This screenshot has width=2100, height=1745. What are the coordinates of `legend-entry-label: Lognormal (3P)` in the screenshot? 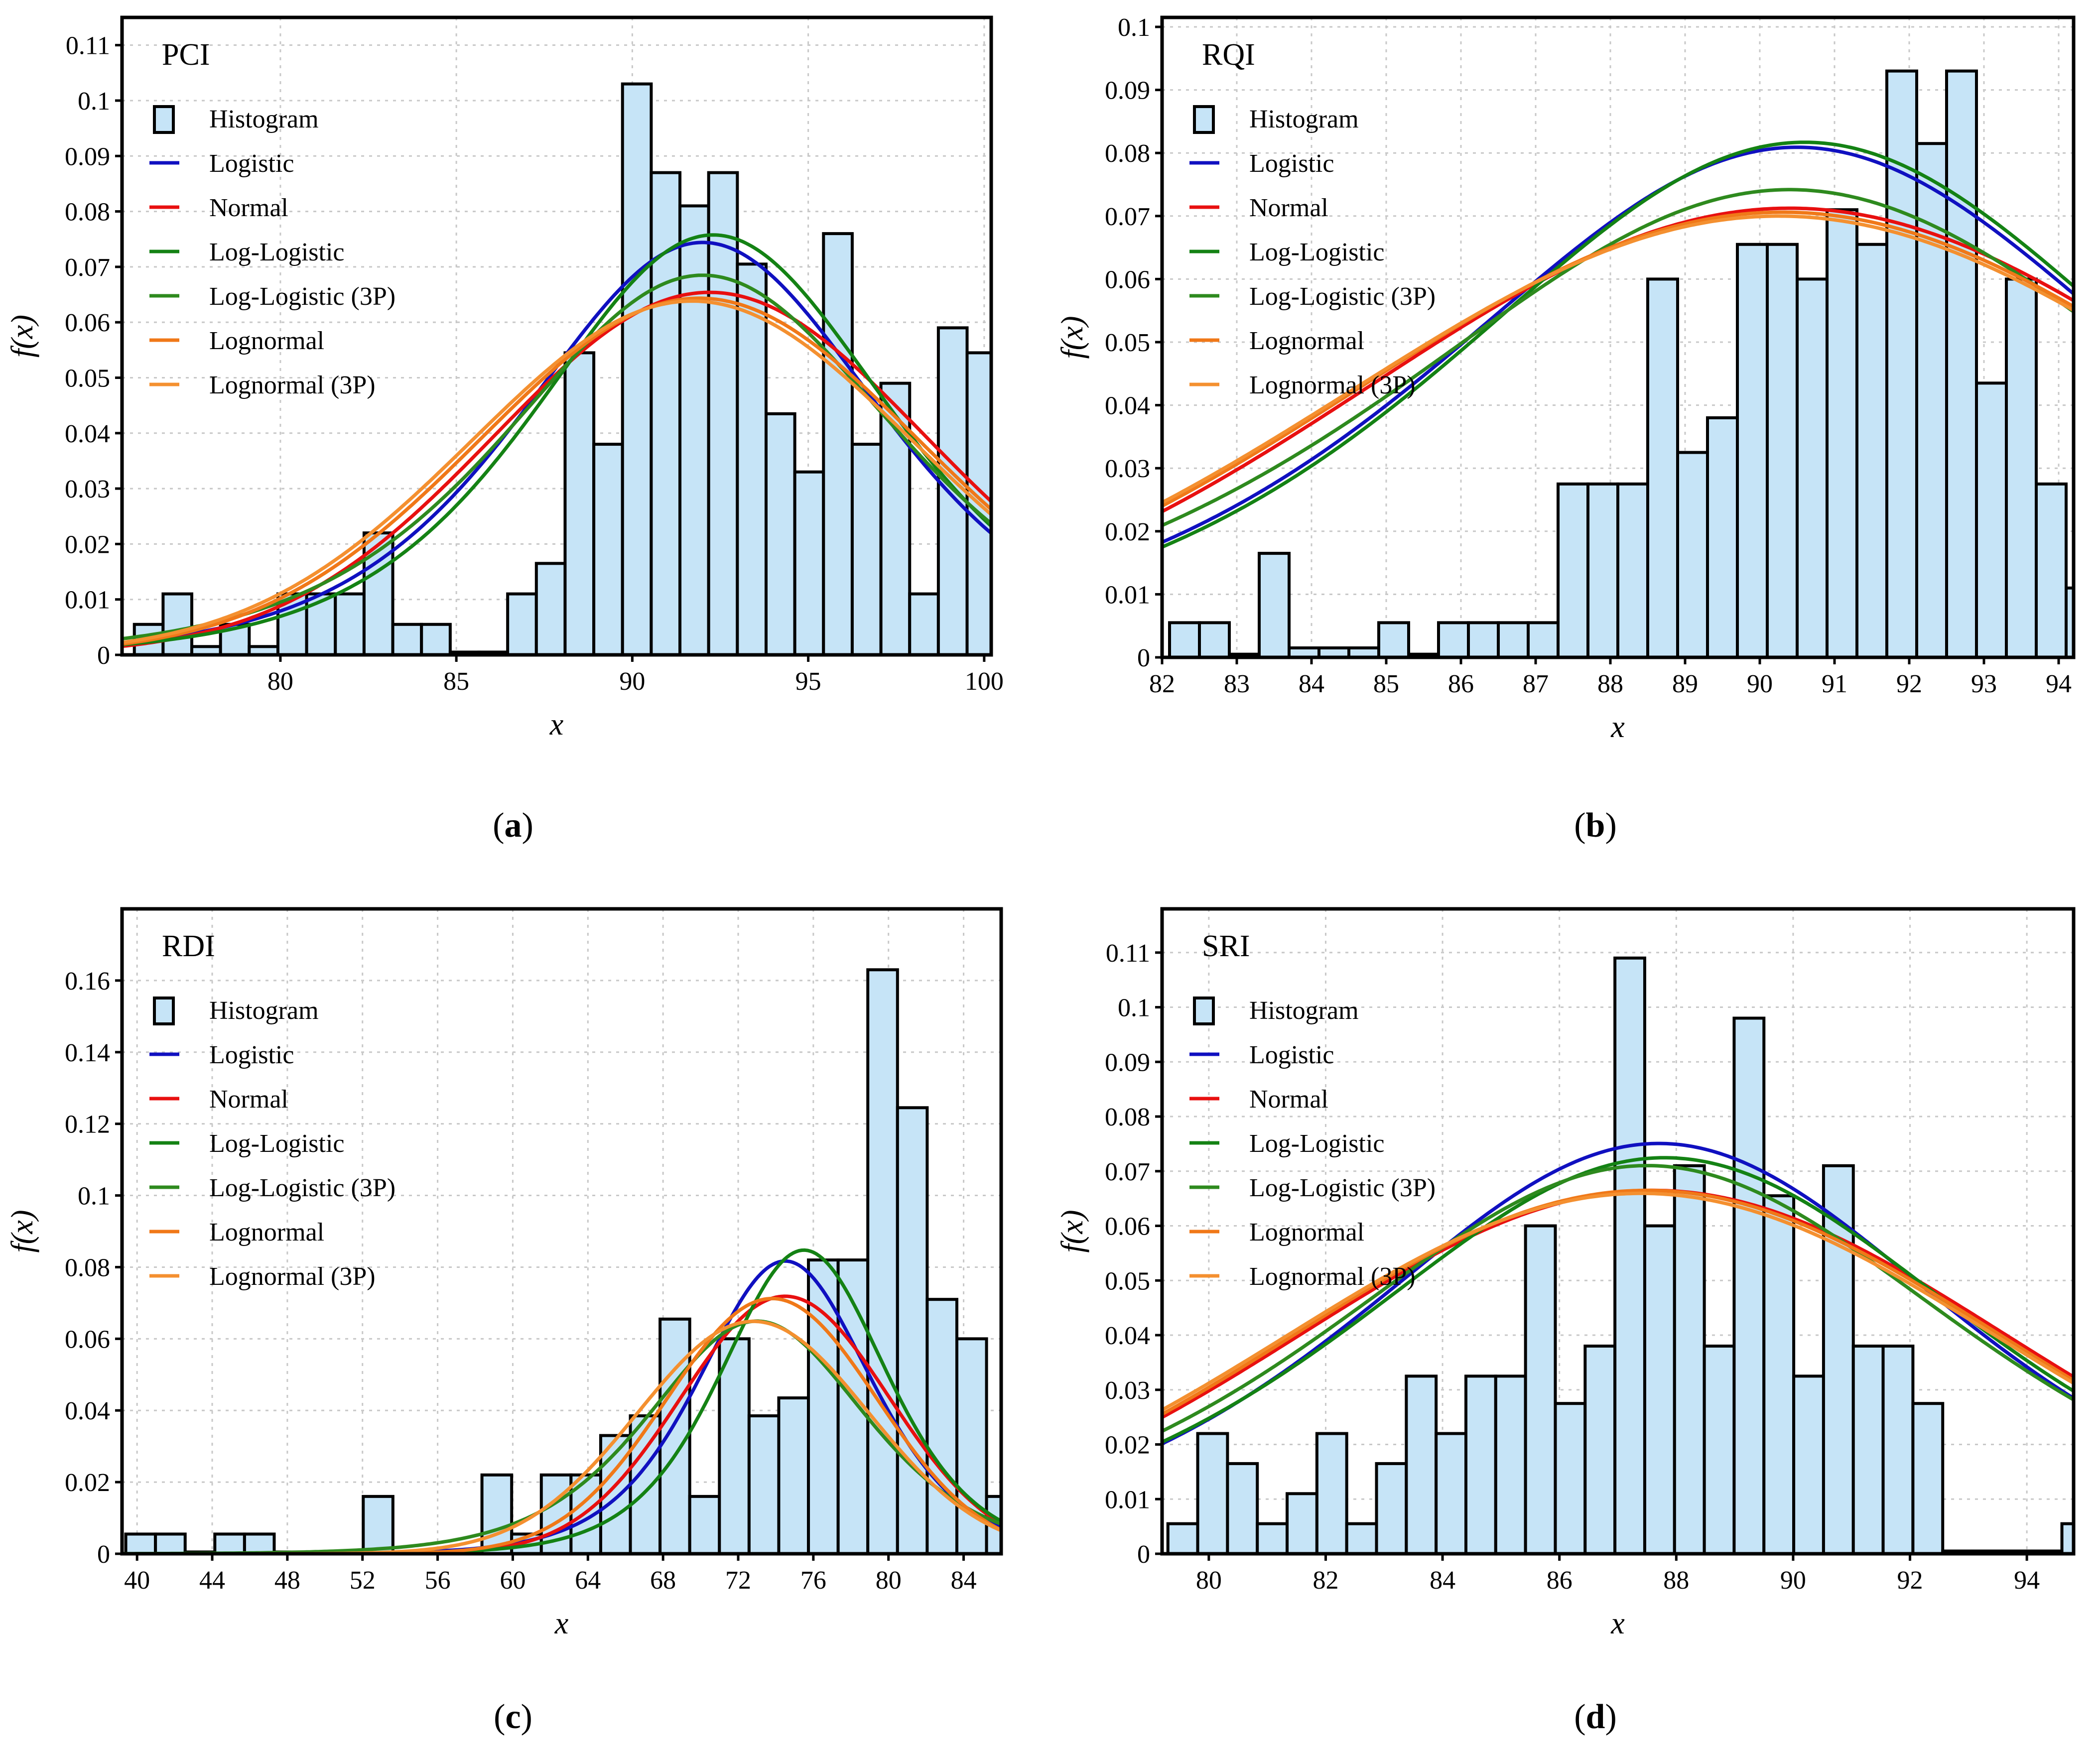 It's located at (292, 1276).